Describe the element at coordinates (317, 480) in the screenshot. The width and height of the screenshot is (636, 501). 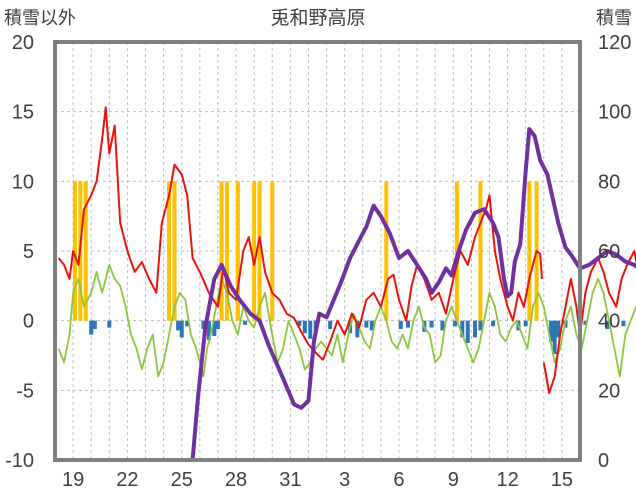
I see `x-tick-labels: 19 22 25 28 31 3 6 9 12 15` at that location.